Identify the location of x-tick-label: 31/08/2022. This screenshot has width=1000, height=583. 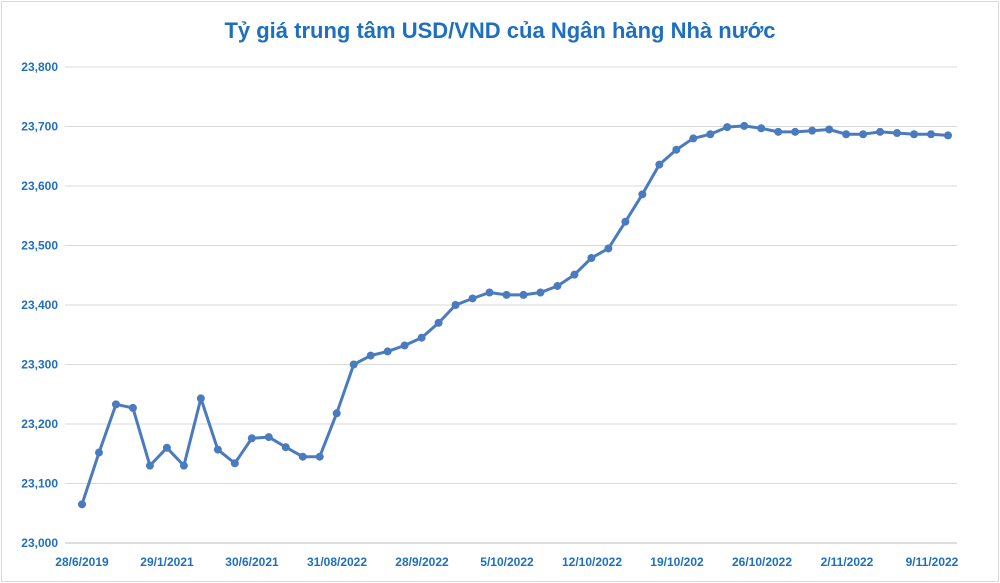
(337, 562).